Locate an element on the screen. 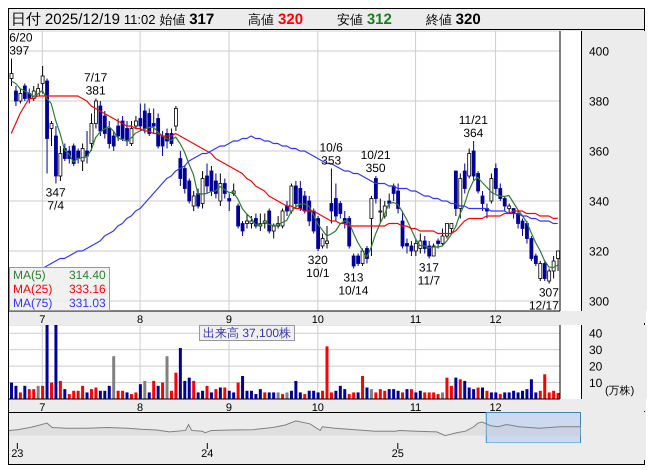 The height and width of the screenshot is (470, 653). x-tick-label: 11 is located at coordinates (416, 320).